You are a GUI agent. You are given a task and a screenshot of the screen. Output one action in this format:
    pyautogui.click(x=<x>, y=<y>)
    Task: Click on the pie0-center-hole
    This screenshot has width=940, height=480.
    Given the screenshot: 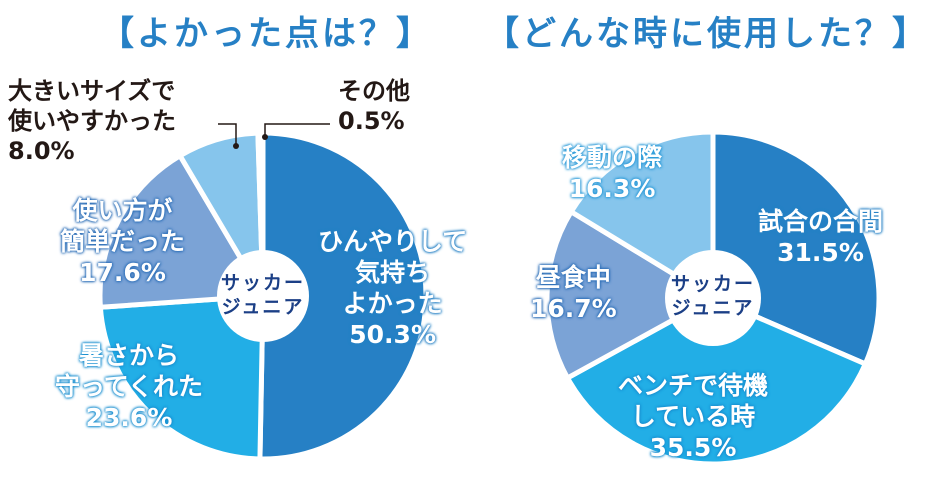 What is the action you would take?
    pyautogui.click(x=263, y=296)
    